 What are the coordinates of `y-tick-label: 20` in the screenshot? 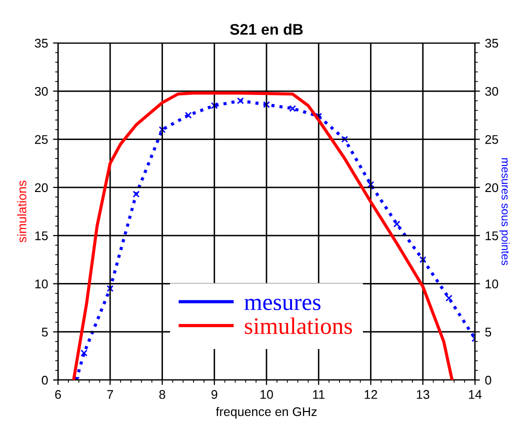 It's located at (41, 187).